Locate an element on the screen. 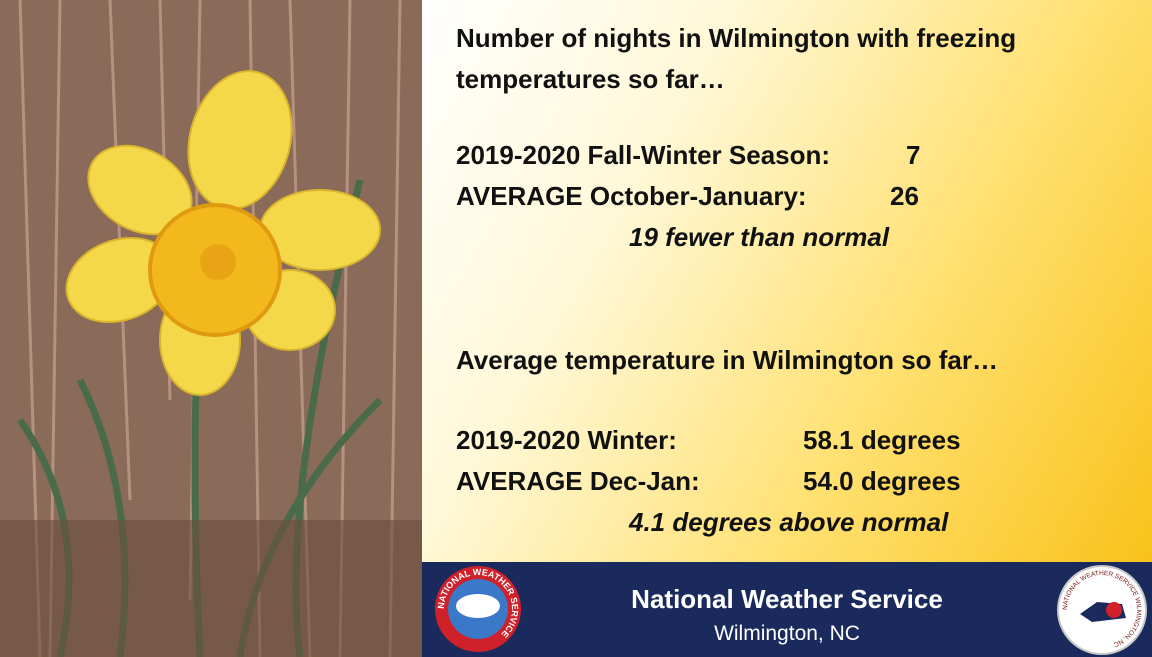 This screenshot has height=657, width=1152. note: 19 fewer than normal is located at coordinates (759, 237).